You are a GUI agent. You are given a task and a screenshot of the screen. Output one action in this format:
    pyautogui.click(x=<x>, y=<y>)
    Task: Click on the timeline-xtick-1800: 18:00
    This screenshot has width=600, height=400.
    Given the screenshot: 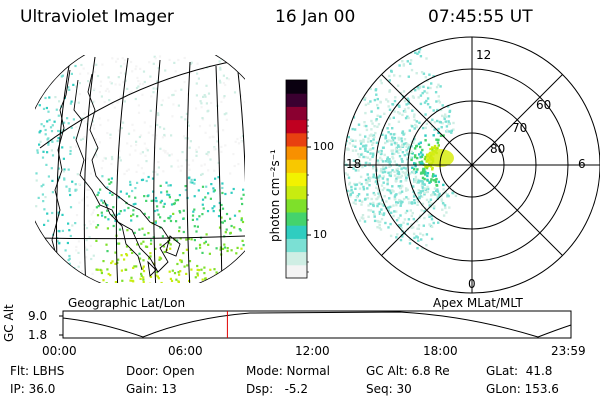 What is the action you would take?
    pyautogui.click(x=440, y=351)
    